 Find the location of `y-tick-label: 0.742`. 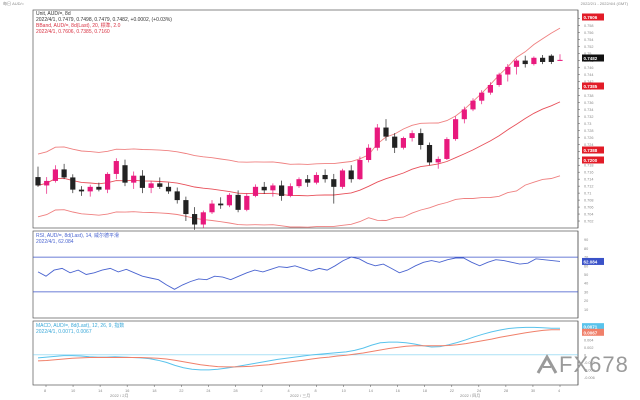

y-tick-label: 0.742 is located at coordinates (589, 82).